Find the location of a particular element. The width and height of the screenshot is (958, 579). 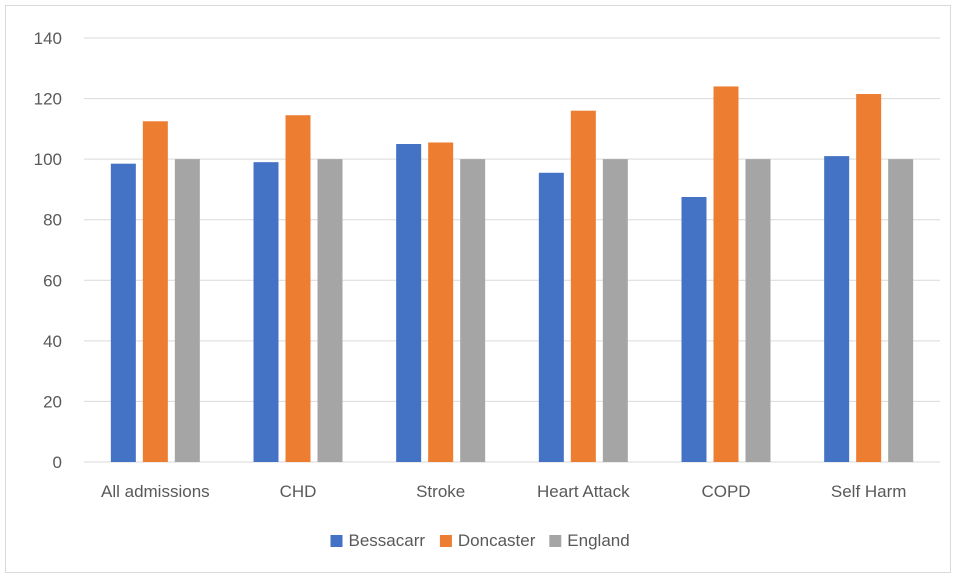

x-tick-label: All admissions is located at coordinates (155, 491).